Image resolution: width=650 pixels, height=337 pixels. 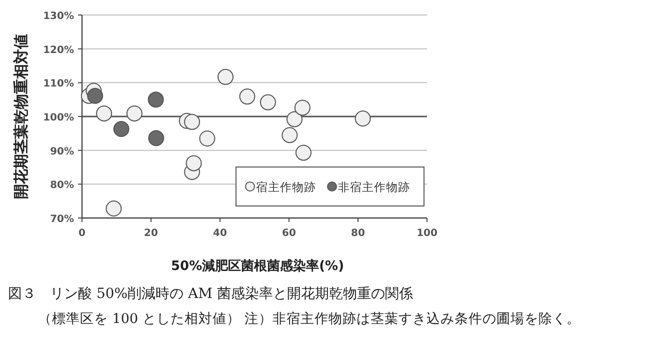 I want to click on y-tick-label: 120%, so click(x=58, y=50).